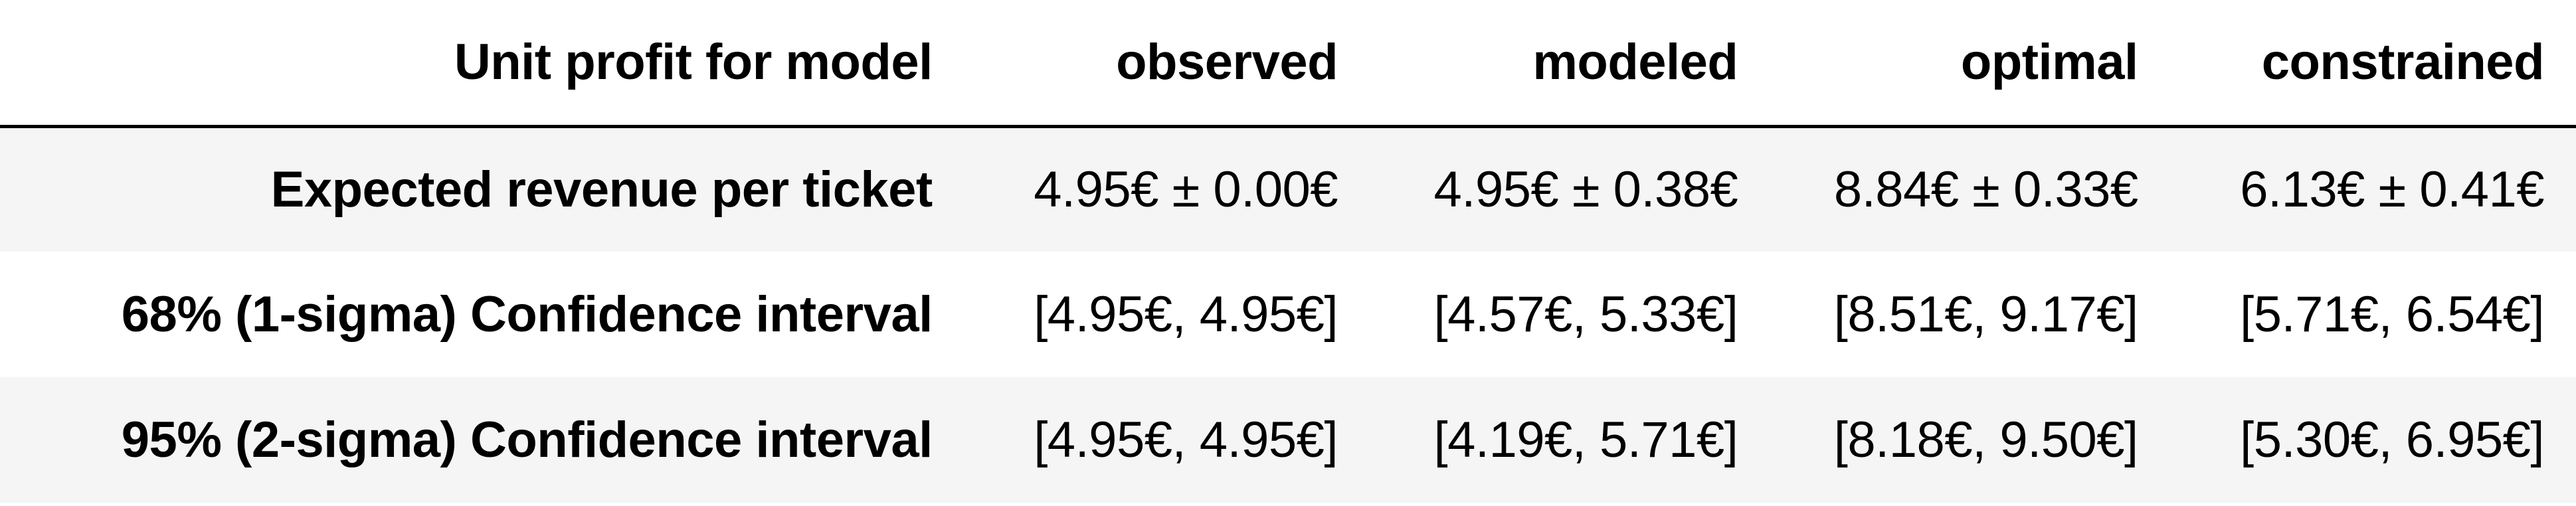 This screenshot has width=2576, height=506. I want to click on table-cell: [4.57€, 5.33€], so click(1585, 314).